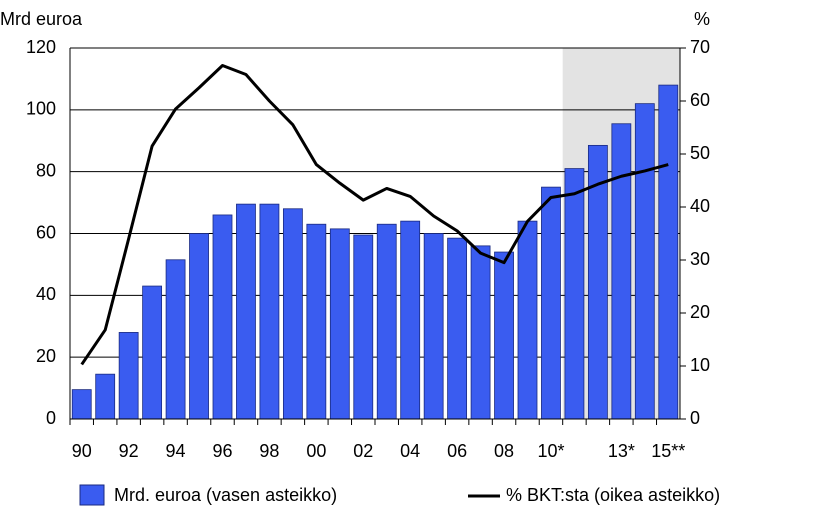 The width and height of the screenshot is (813, 520). I want to click on legend-label: Mrd. euroa (vasen asteikko), so click(225, 495).